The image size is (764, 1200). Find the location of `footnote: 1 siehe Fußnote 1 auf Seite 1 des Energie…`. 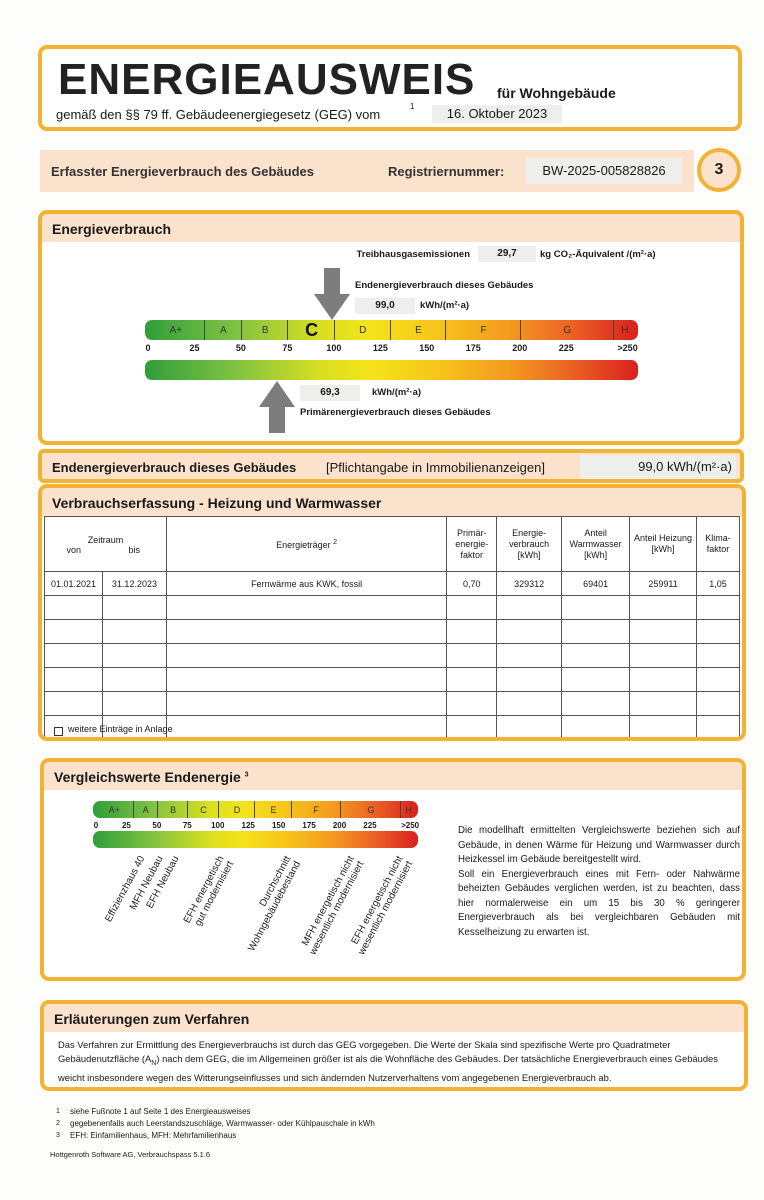

footnote: 1 siehe Fußnote 1 auf Seite 1 des Energie… is located at coordinates (215, 1112).